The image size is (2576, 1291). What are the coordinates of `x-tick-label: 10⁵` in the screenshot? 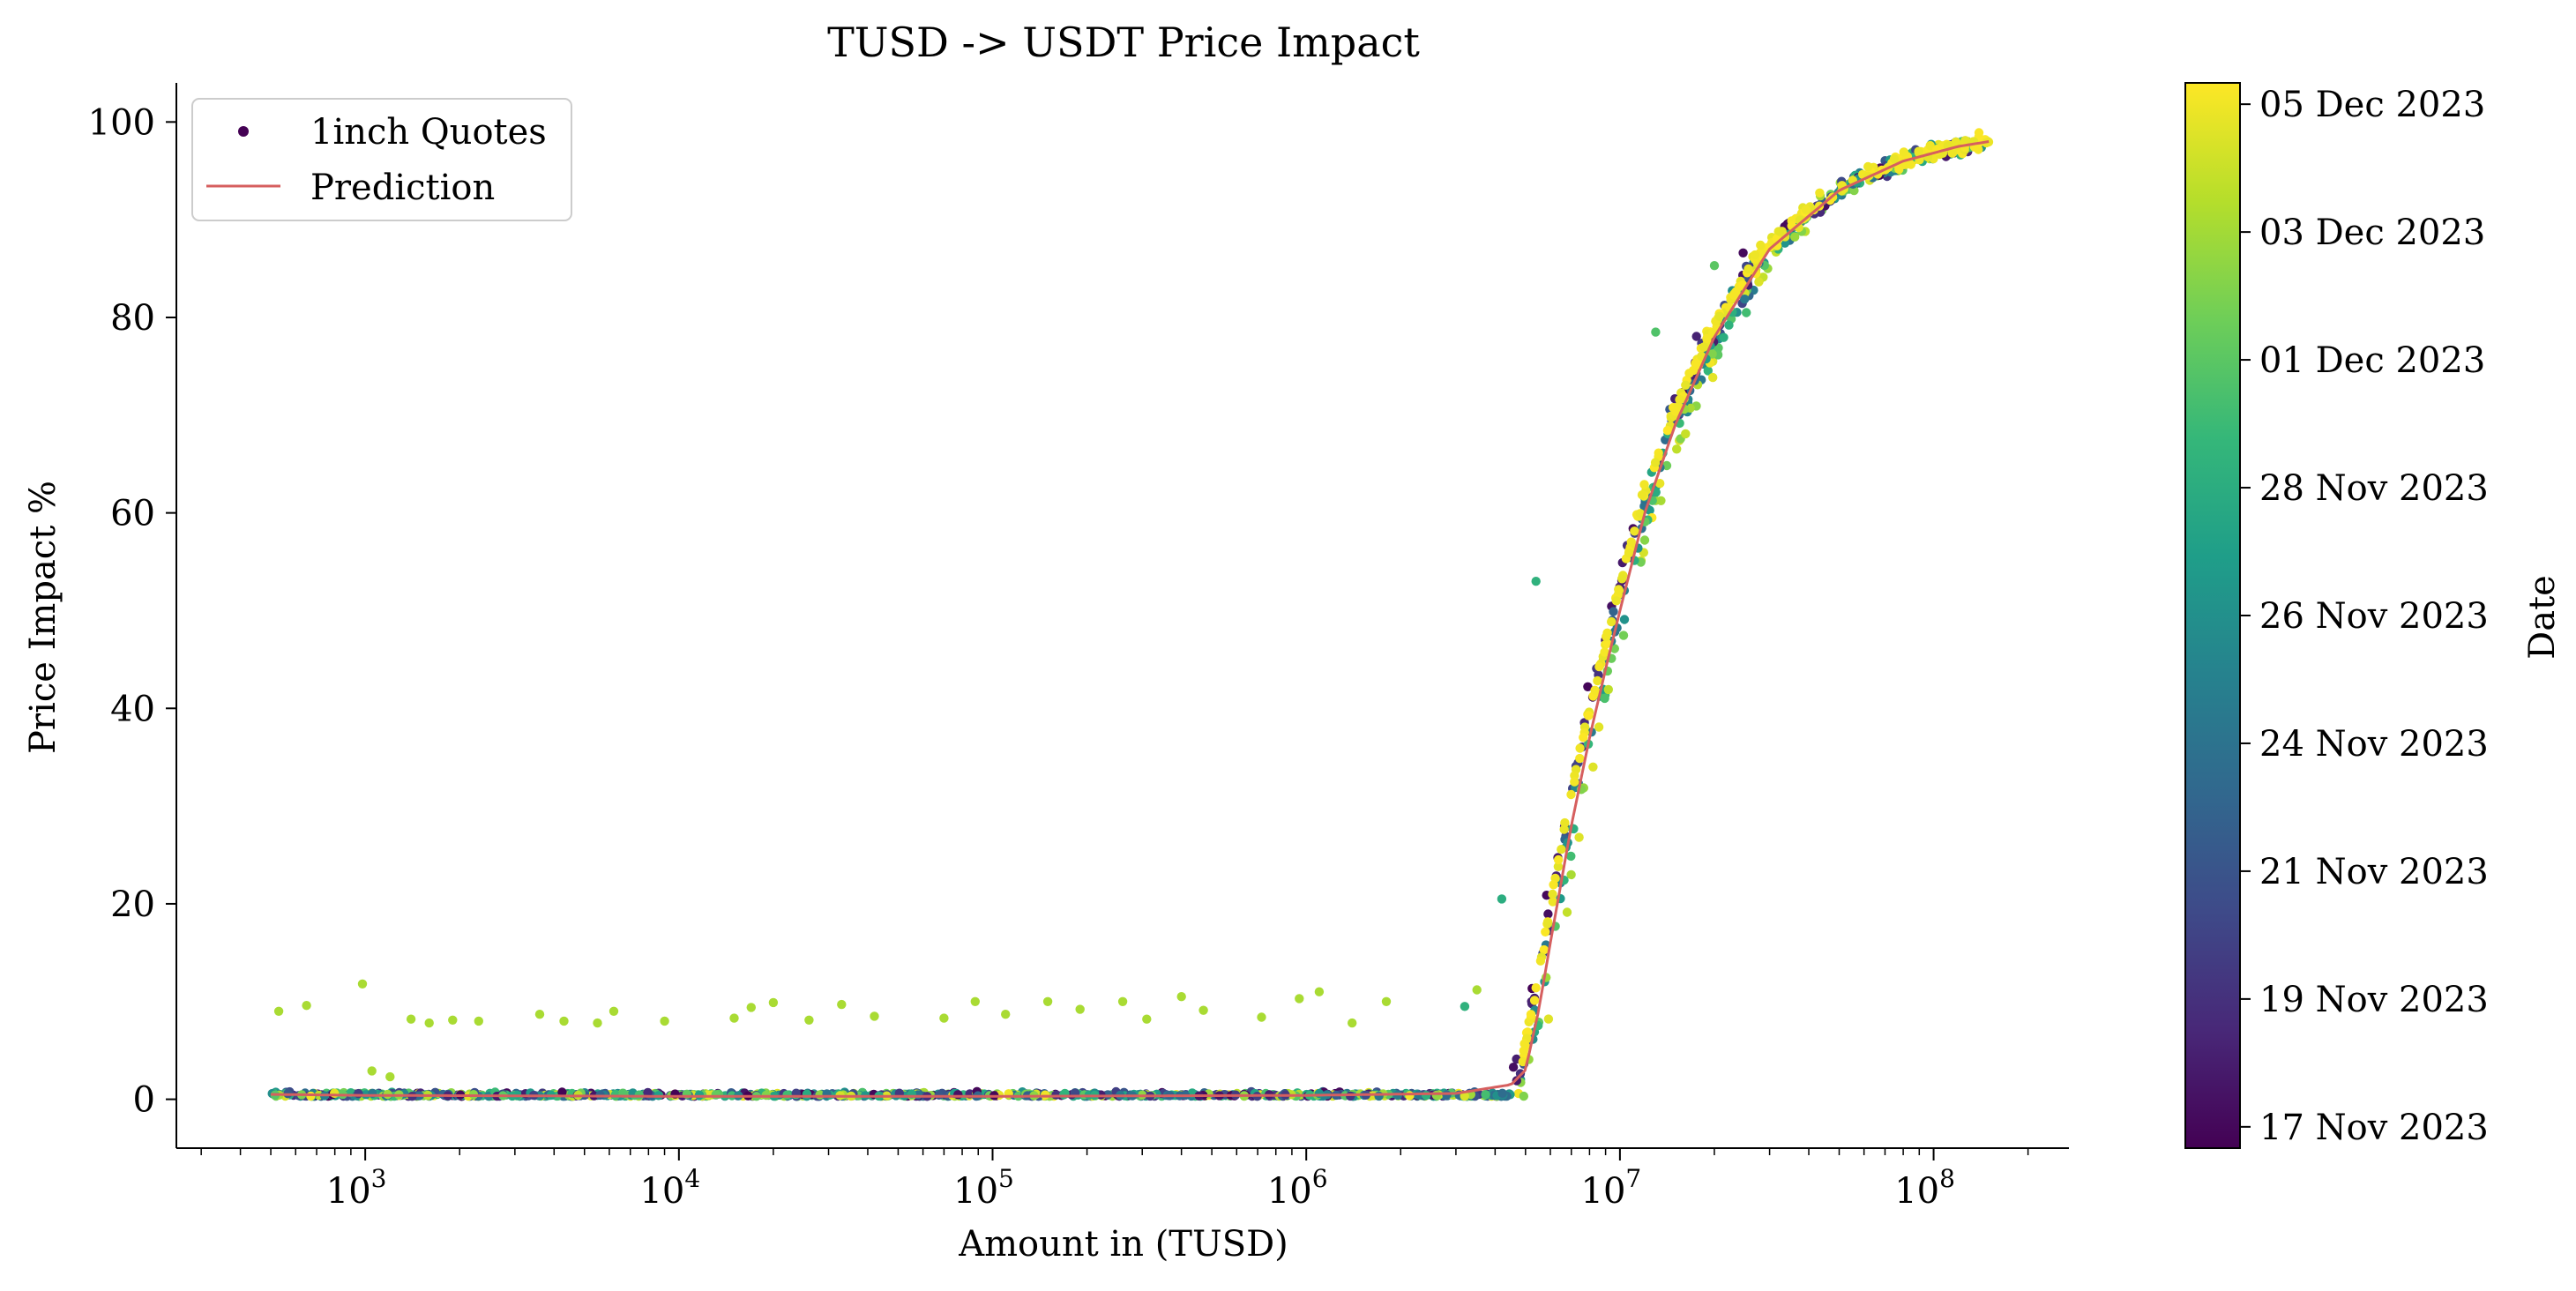 It's located at (983, 1188).